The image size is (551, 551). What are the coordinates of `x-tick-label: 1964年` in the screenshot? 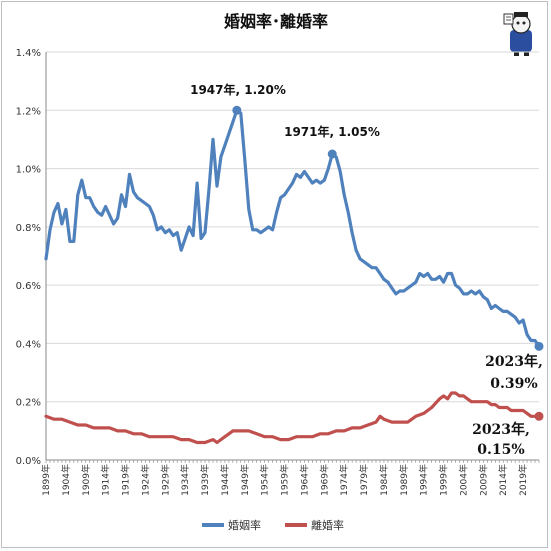 It's located at (304, 480).